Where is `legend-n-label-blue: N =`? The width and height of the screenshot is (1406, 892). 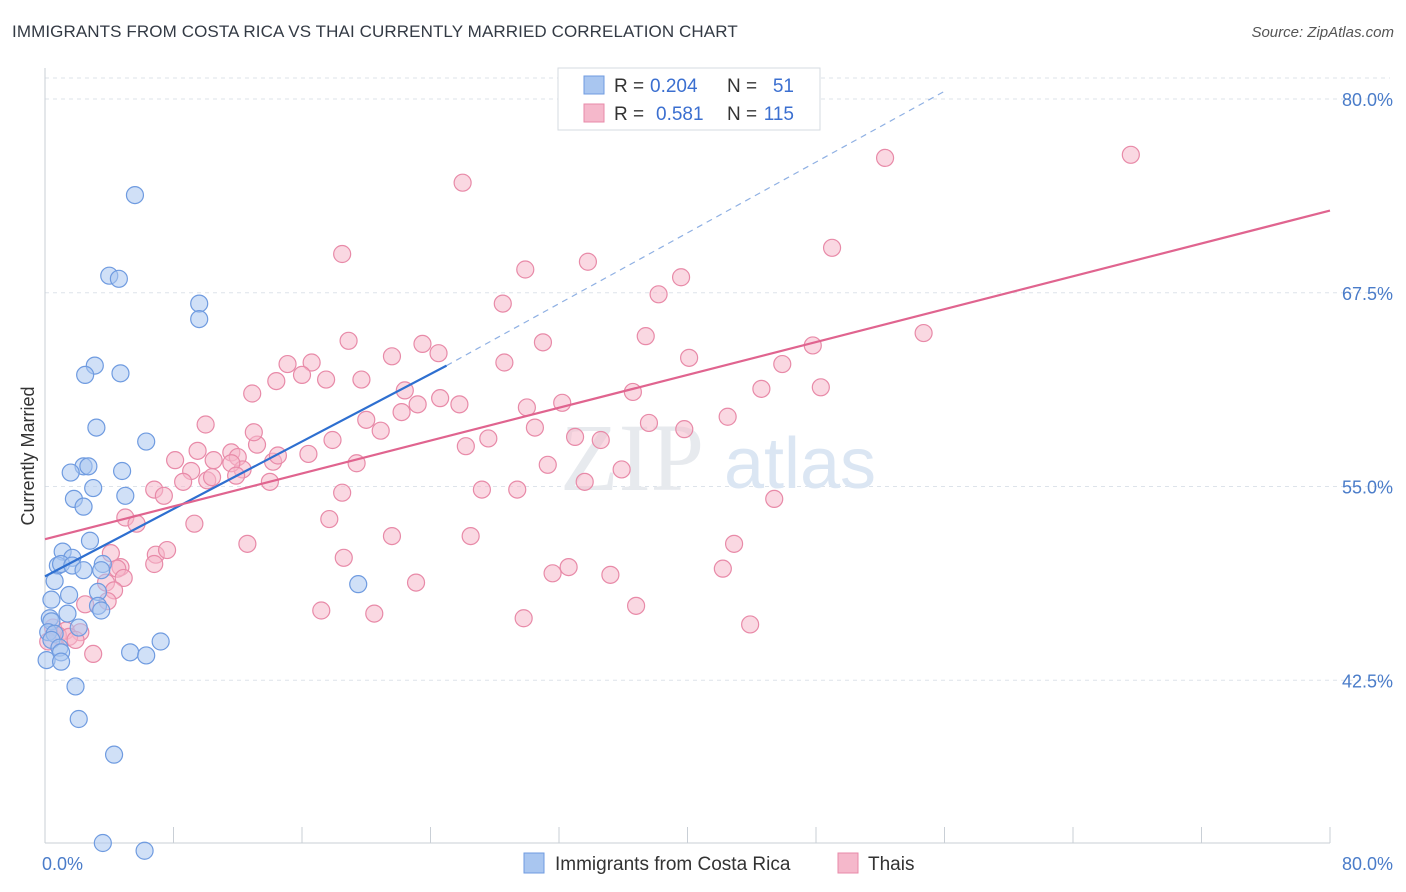 legend-n-label-blue: N = is located at coordinates (742, 86).